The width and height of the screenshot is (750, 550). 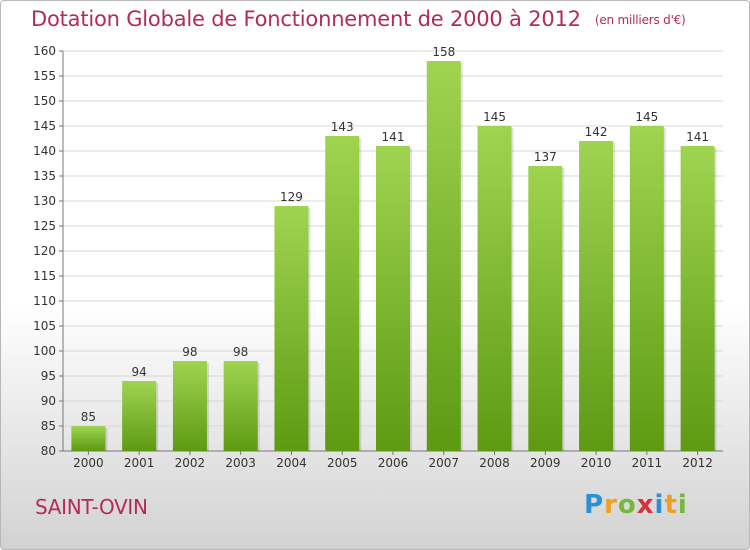 I want to click on logo-letter: t, so click(x=671, y=505).